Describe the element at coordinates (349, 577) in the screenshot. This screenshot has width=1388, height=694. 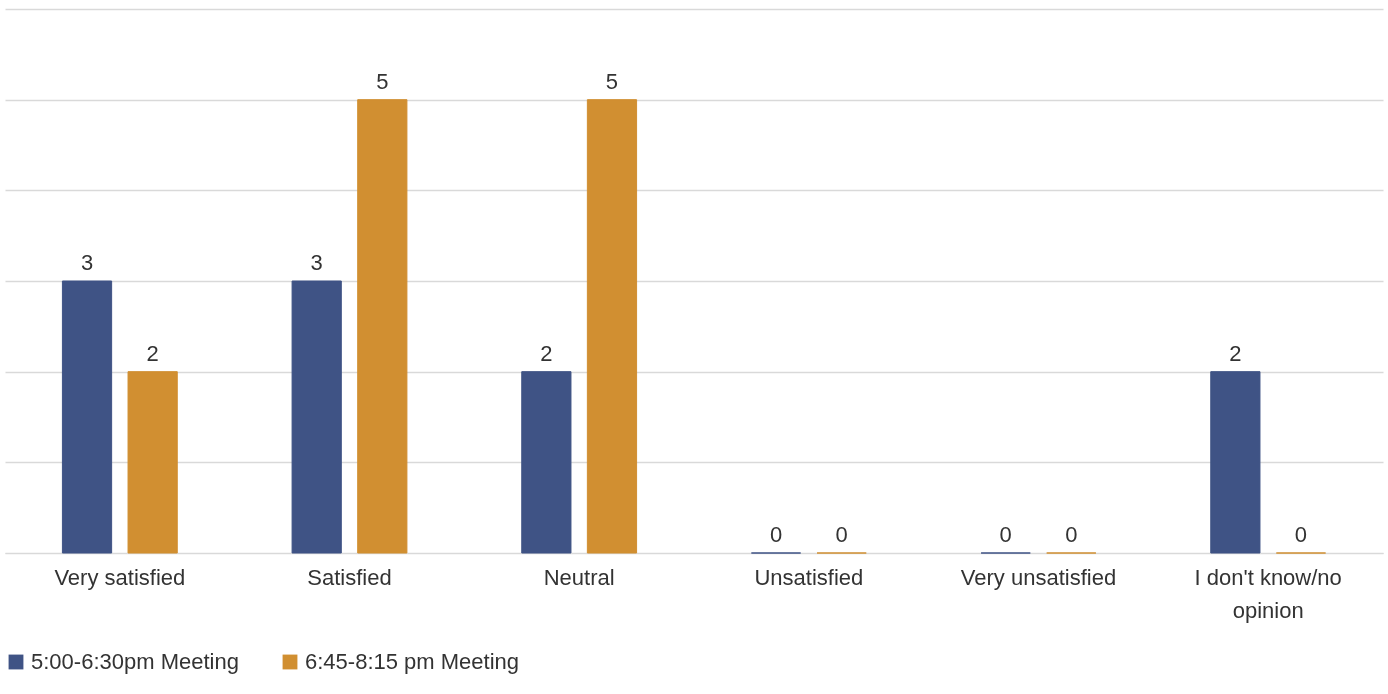
I see `x-tick-label: Satisfied` at that location.